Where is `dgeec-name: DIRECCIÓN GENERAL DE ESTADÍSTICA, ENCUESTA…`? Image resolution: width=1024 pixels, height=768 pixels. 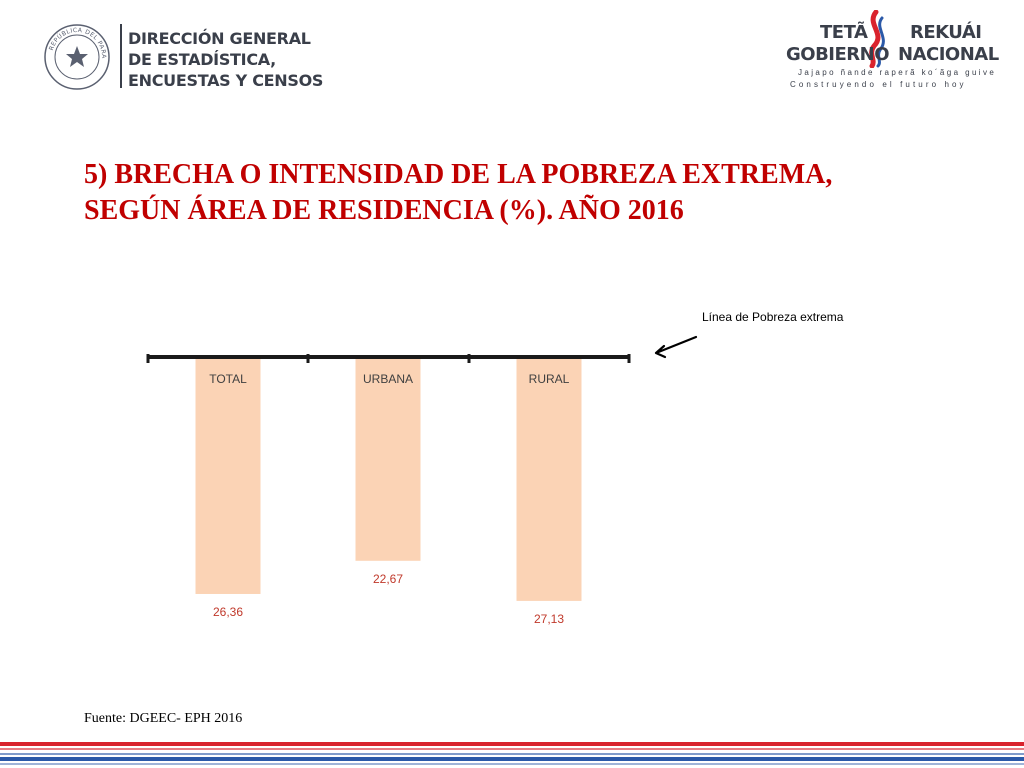 dgeec-name: DIRECCIÓN GENERAL DE ESTADÍSTICA, ENCUESTA… is located at coordinates (225, 59).